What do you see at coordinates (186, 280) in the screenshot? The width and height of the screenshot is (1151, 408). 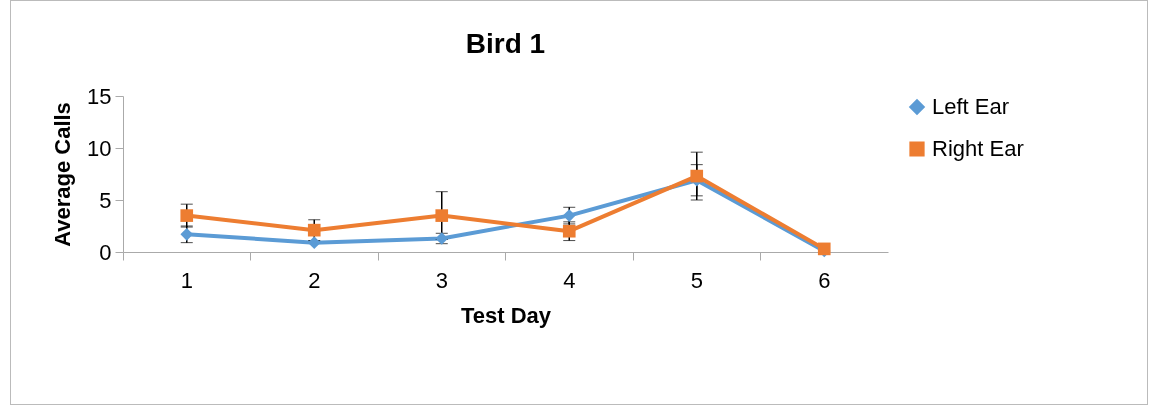 I see `x-tick-label: 1` at bounding box center [186, 280].